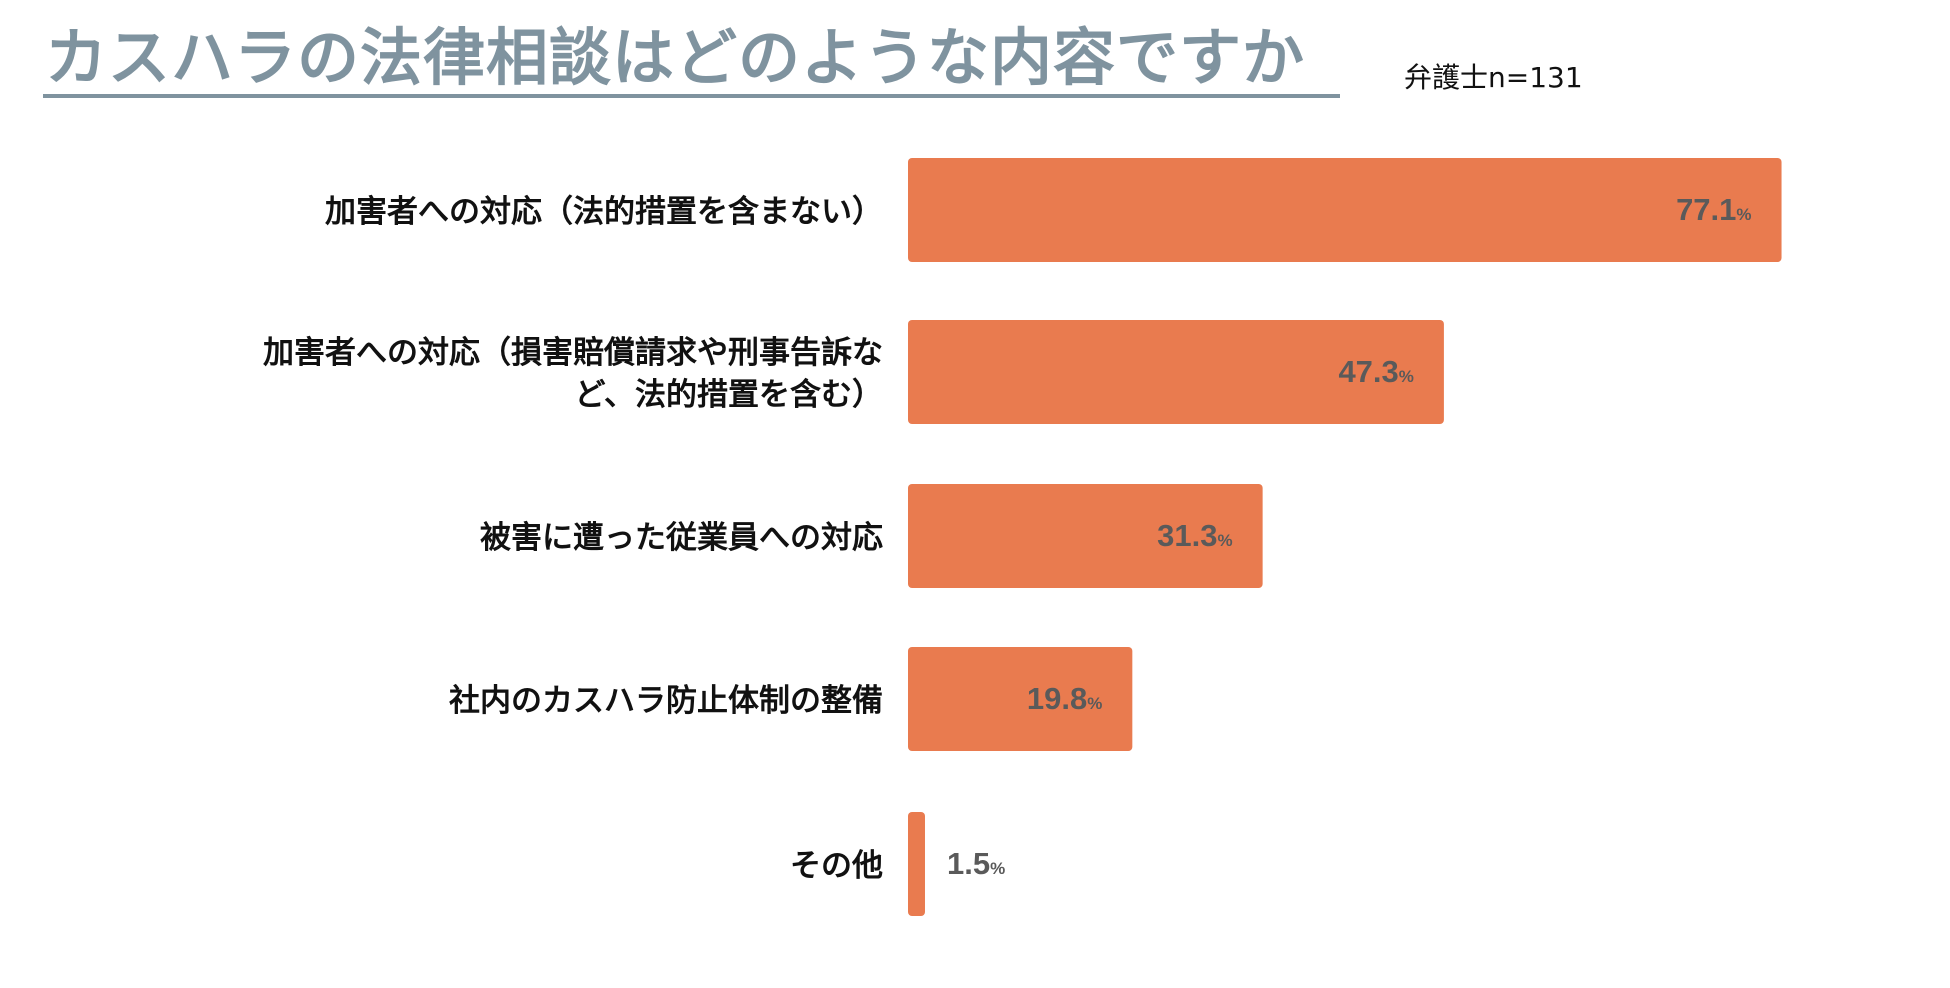  I want to click on value-label-5: 1.5%, so click(976, 863).